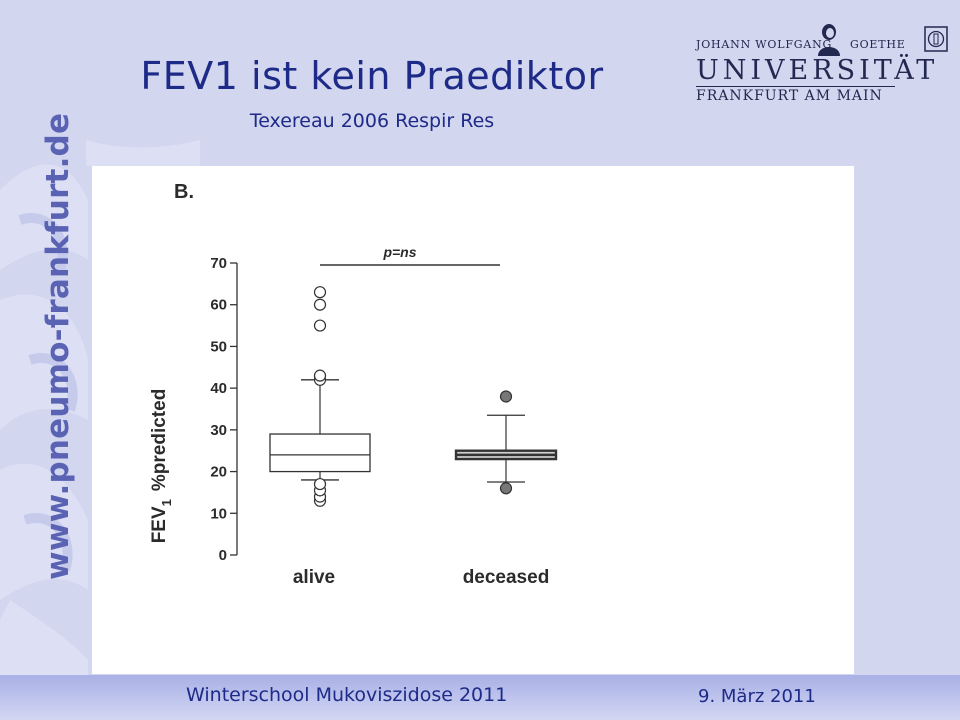  I want to click on slide-title: FEV1 ist kein Praediktor, so click(372, 76).